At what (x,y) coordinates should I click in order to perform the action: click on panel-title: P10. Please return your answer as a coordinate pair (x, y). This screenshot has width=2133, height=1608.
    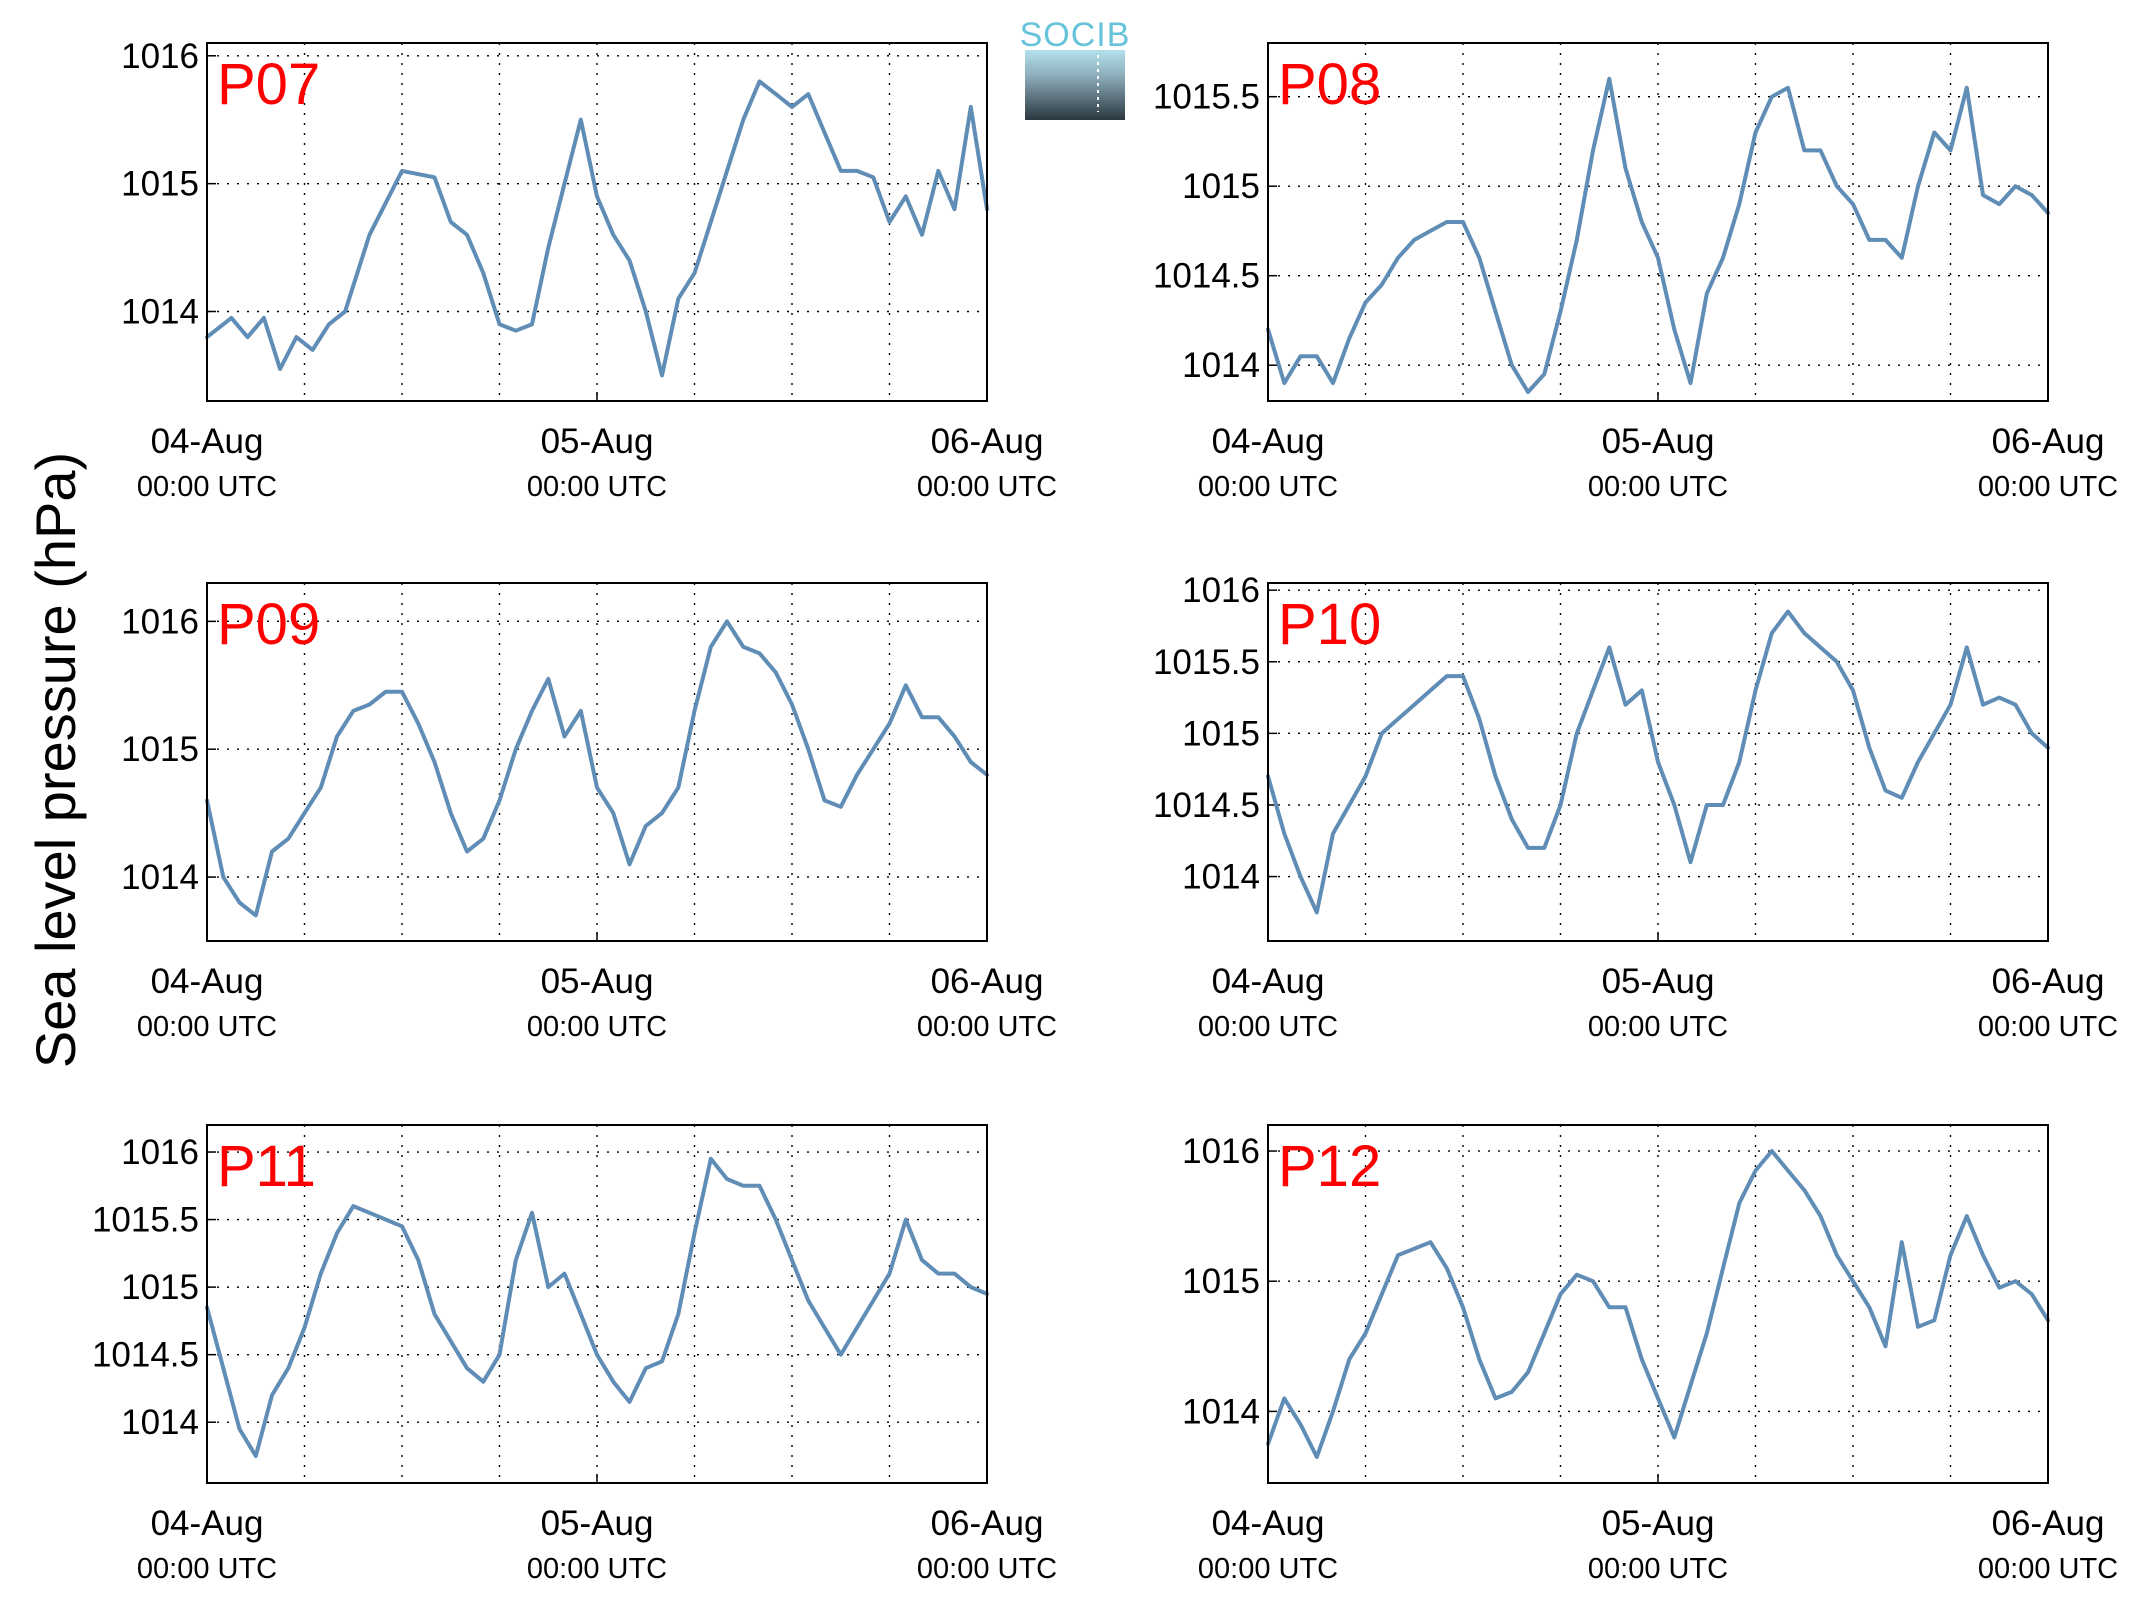
    Looking at the image, I should click on (1329, 624).